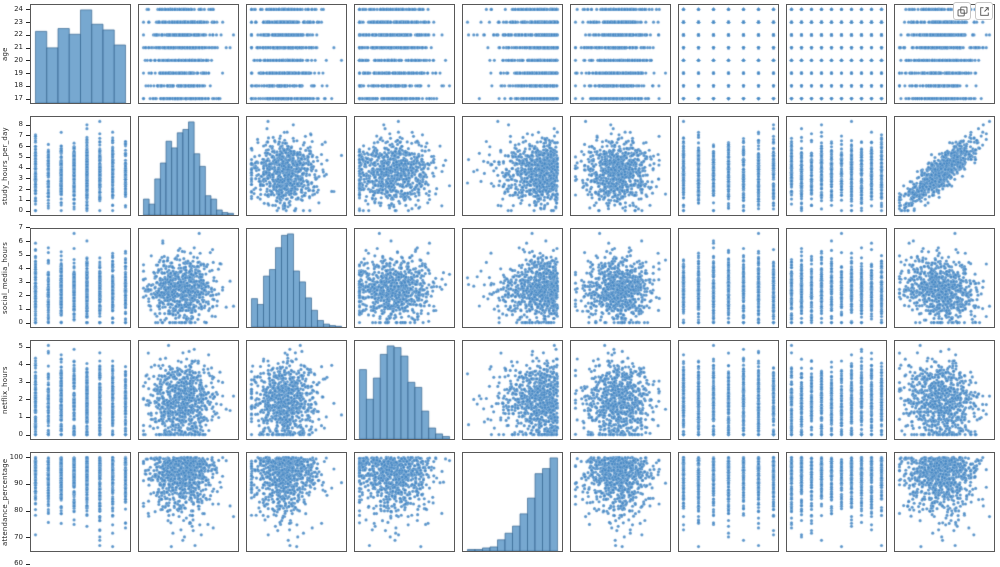 Image resolution: width=1000 pixels, height=567 pixels. I want to click on open-in-new-icon, so click(984, 11).